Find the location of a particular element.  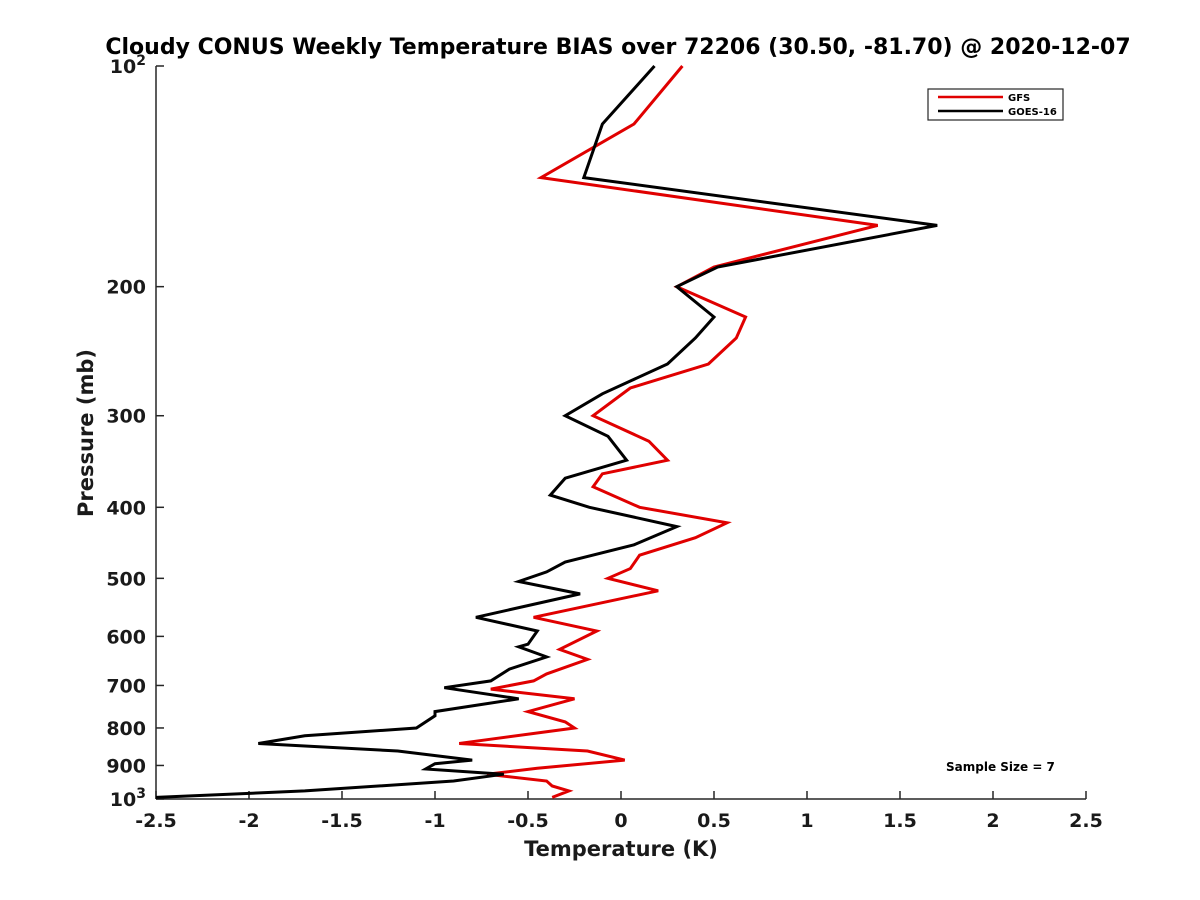

x-axis-label: Temperature (K) is located at coordinates (621, 849).